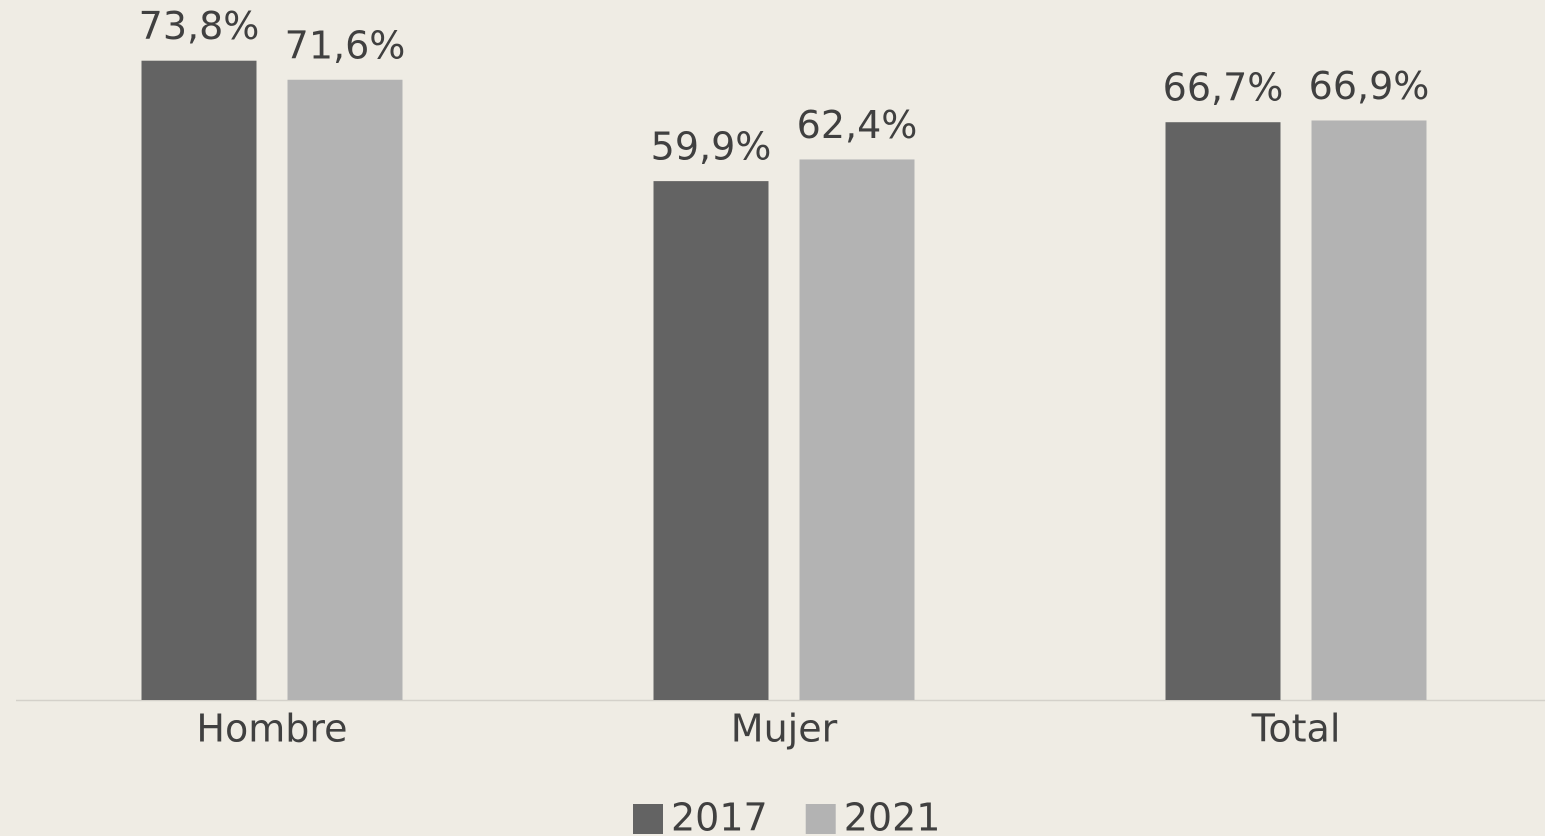  What do you see at coordinates (199, 26) in the screenshot?
I see `data-label: 73,8%` at bounding box center [199, 26].